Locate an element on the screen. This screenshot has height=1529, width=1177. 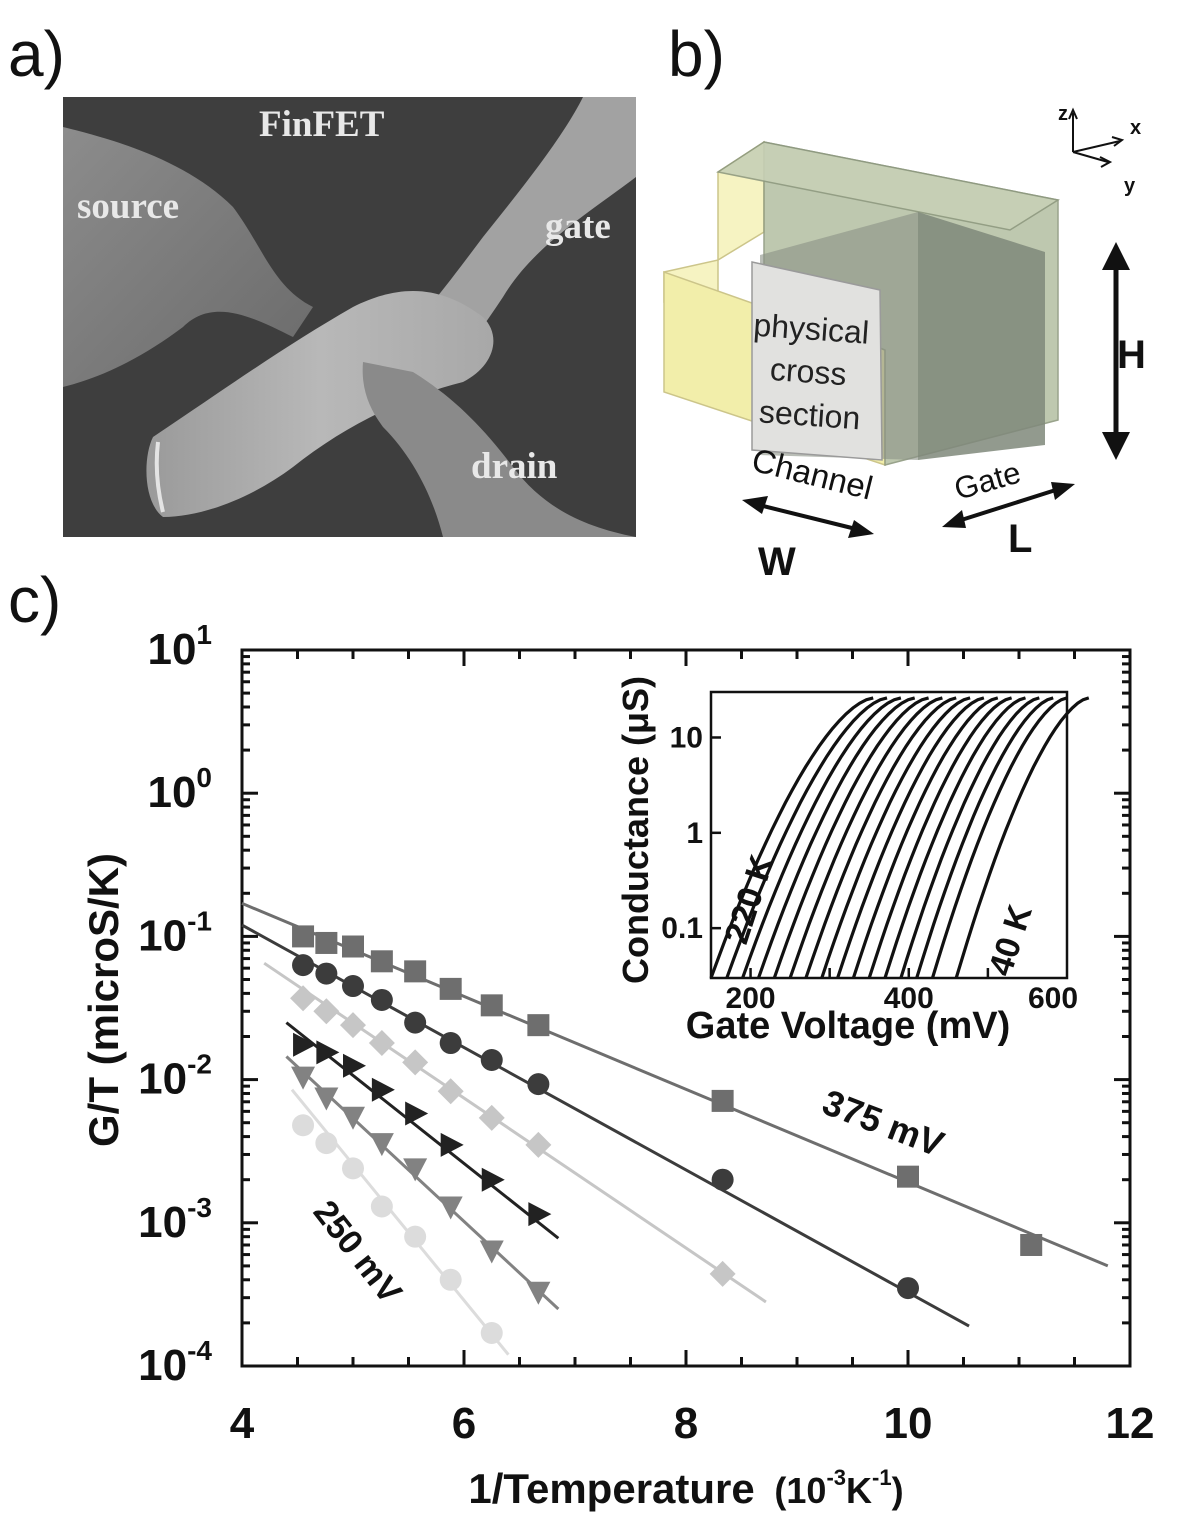
inset-y-tick-label: 0.1 is located at coordinates (682, 928).